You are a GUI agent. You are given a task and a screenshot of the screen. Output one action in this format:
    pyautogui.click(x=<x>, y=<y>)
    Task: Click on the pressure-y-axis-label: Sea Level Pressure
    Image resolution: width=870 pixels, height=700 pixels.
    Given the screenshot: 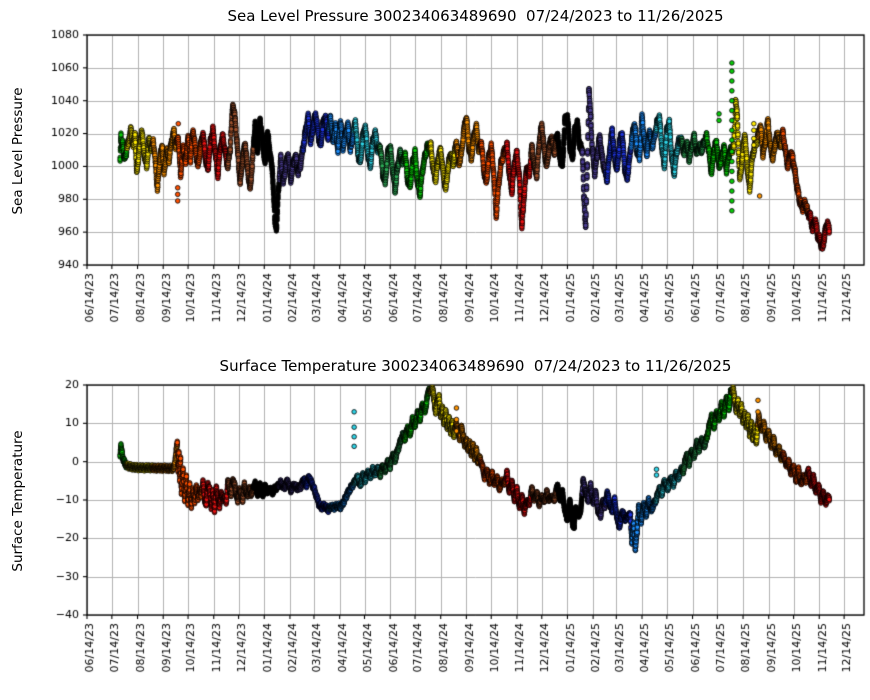 What is the action you would take?
    pyautogui.click(x=18, y=151)
    